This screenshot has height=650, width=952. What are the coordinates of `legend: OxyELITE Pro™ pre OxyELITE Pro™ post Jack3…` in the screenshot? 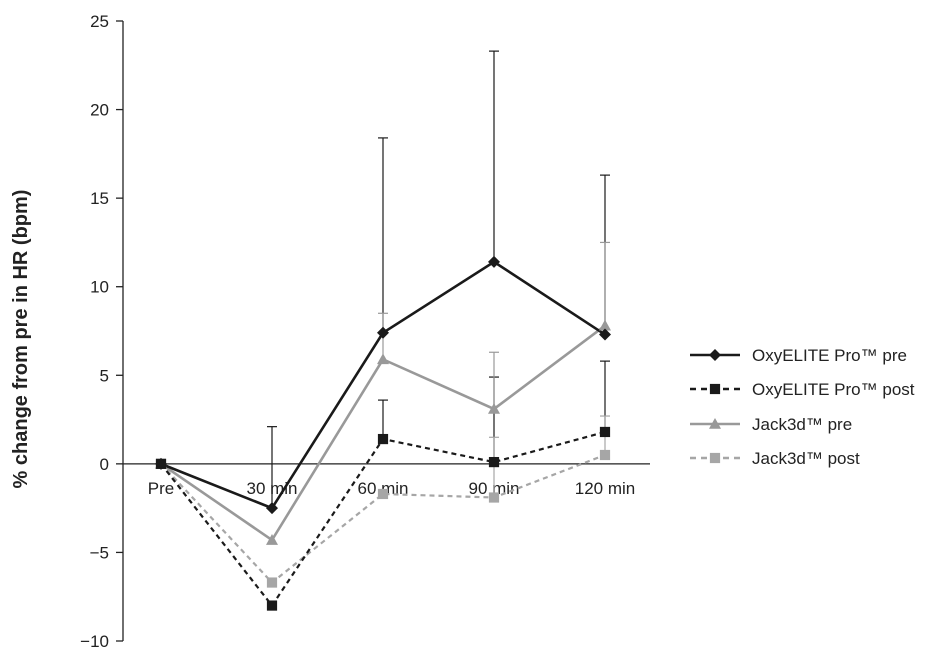 It's located at (802, 407).